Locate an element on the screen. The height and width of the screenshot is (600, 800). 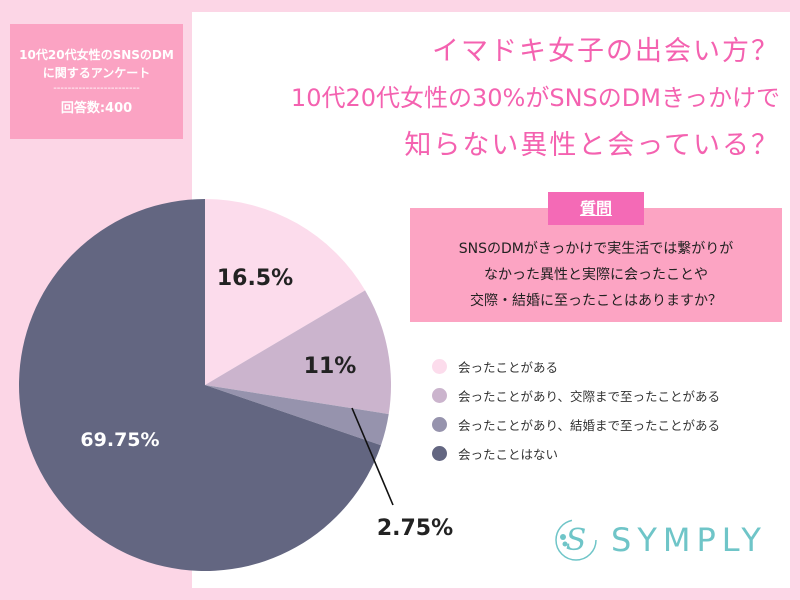
title-line1: イマドキ女子の出会い方？ is located at coordinates (606, 51).